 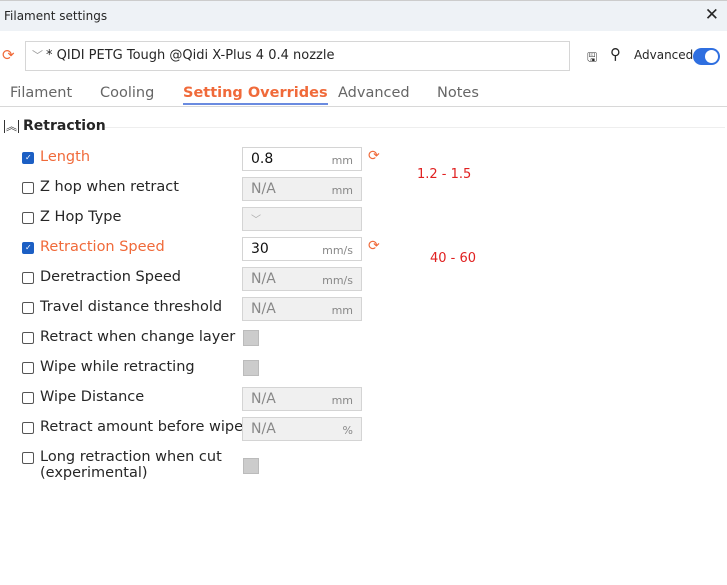 I want to click on setting-input: N/A mm/s, so click(x=302, y=279).